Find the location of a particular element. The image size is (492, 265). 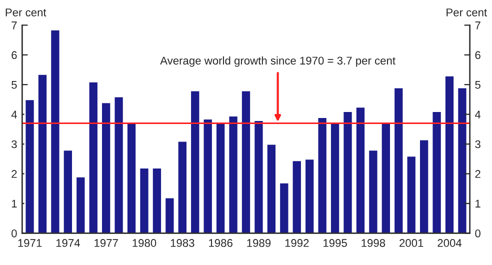

y-tick-label: 0 is located at coordinates (14, 233).